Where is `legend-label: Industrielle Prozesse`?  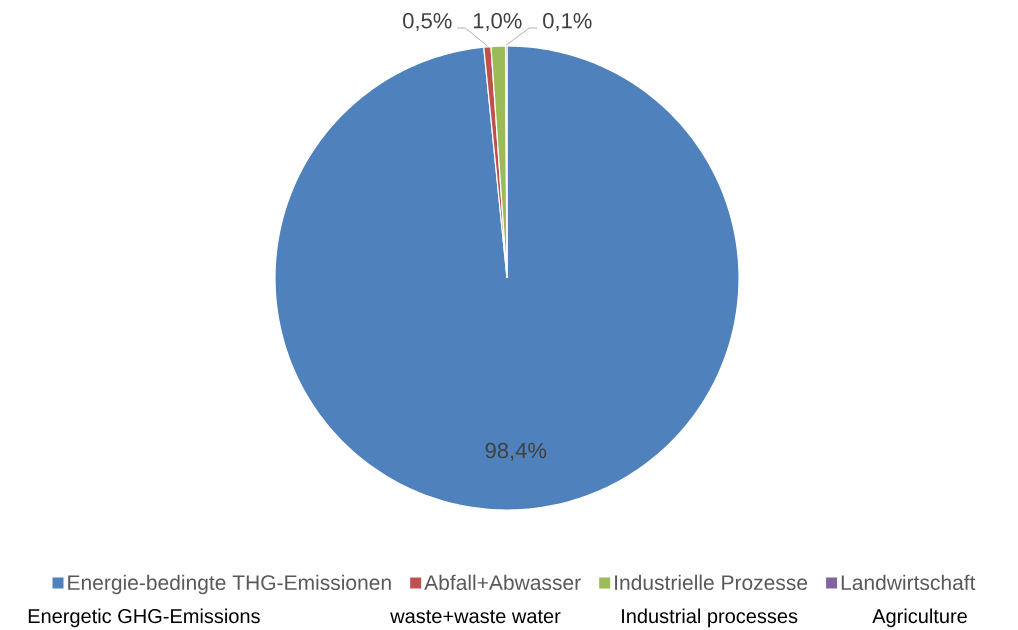
legend-label: Industrielle Prozesse is located at coordinates (711, 582).